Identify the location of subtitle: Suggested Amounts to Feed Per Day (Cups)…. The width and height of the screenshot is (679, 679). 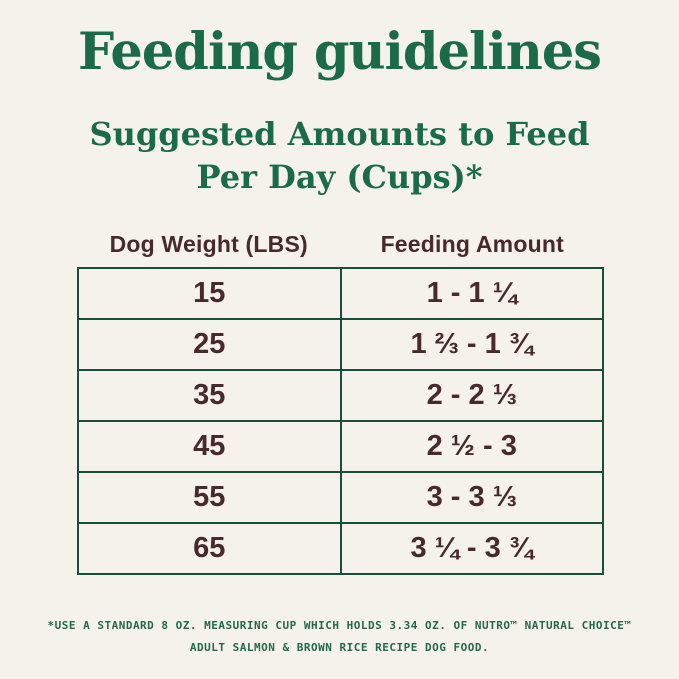
(339, 156).